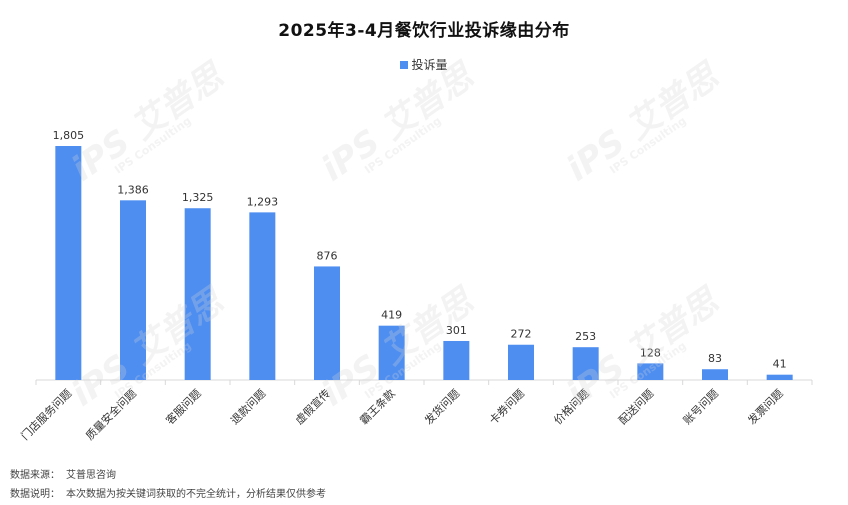  What do you see at coordinates (198, 197) in the screenshot?
I see `data-label: 1,325` at bounding box center [198, 197].